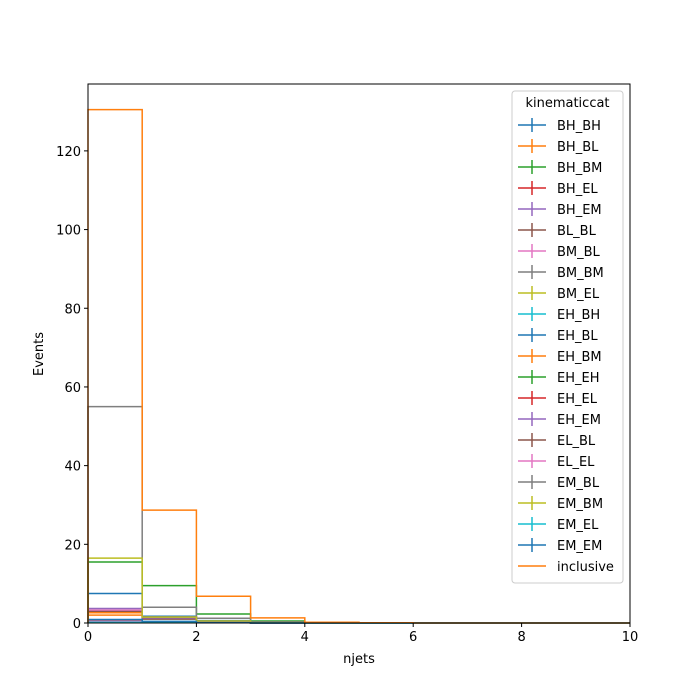 The width and height of the screenshot is (700, 700). I want to click on x-tick-label: 2, so click(196, 637).